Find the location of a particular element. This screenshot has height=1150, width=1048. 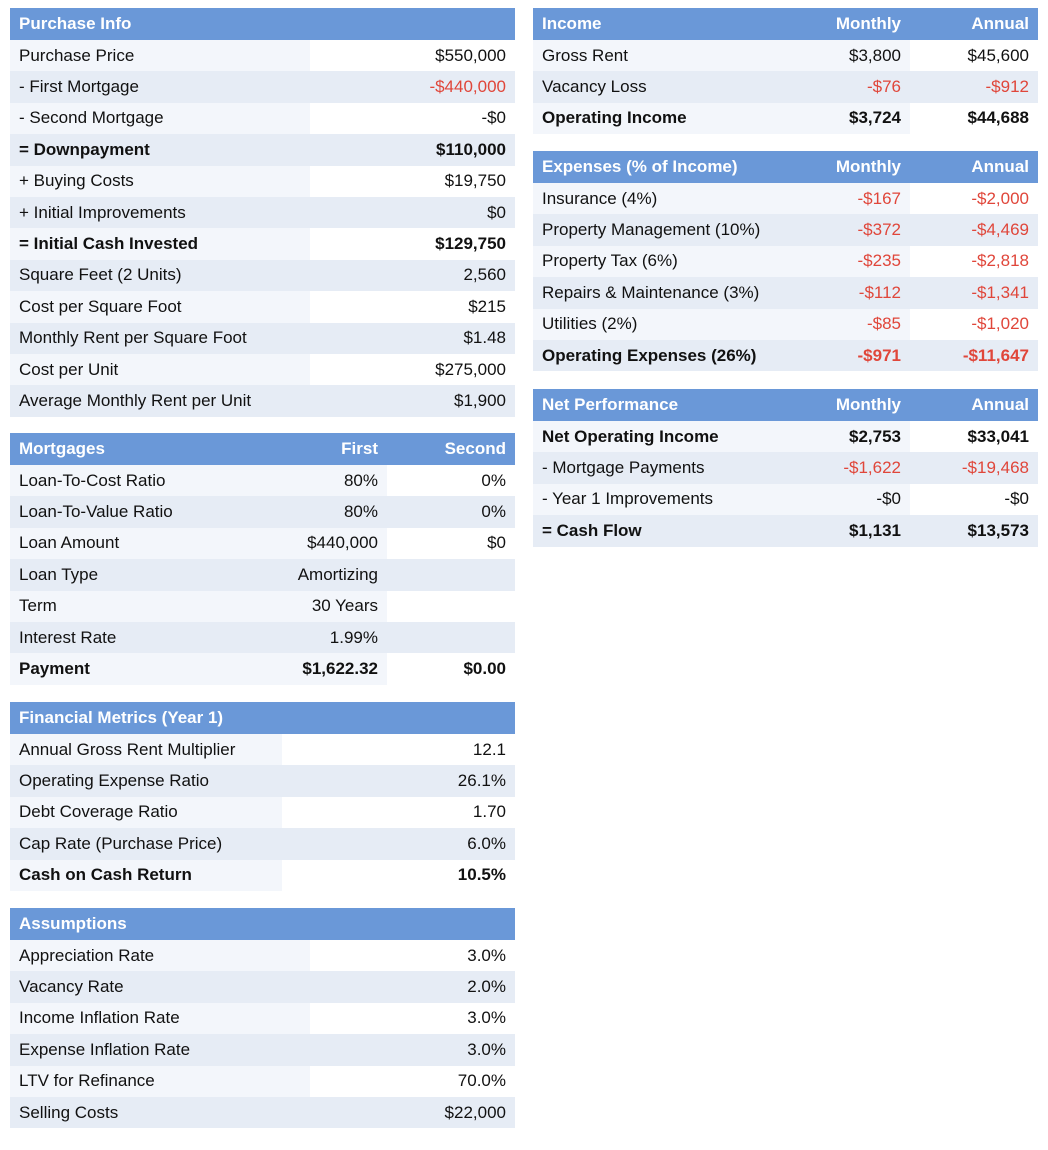

row-label: = Cash Flow is located at coordinates (656, 531).